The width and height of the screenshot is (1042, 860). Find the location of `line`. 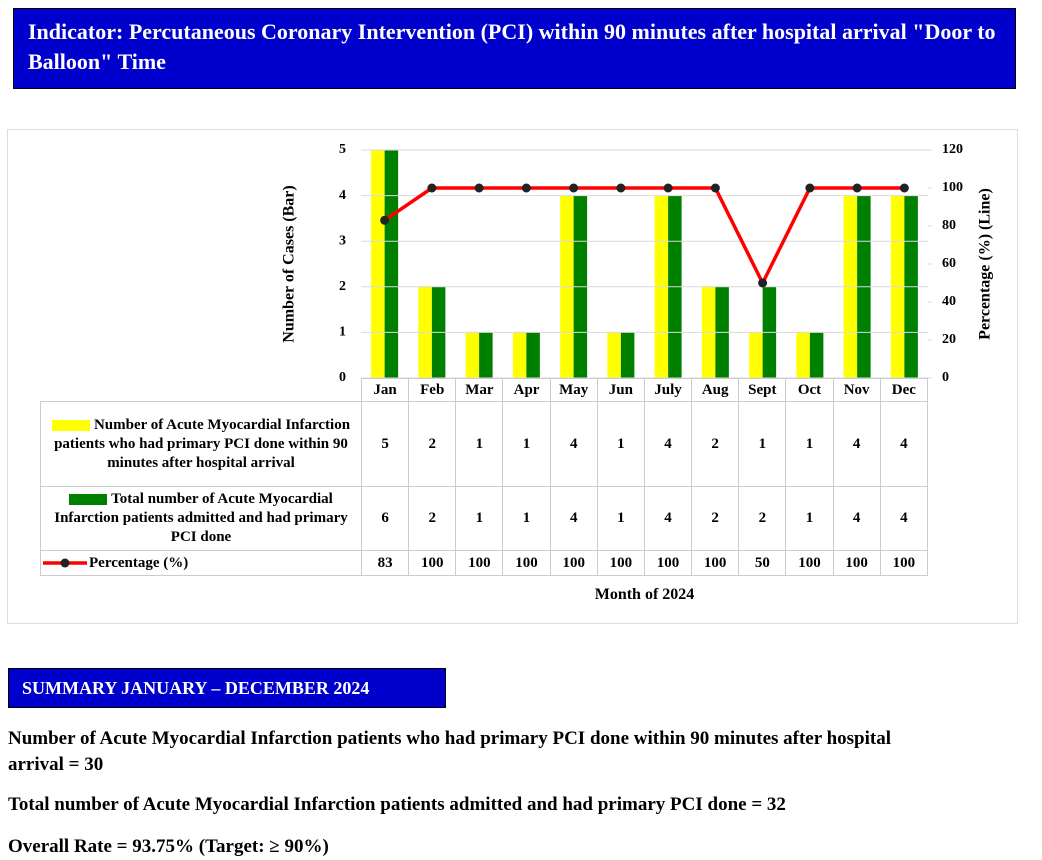

line is located at coordinates (644, 236).